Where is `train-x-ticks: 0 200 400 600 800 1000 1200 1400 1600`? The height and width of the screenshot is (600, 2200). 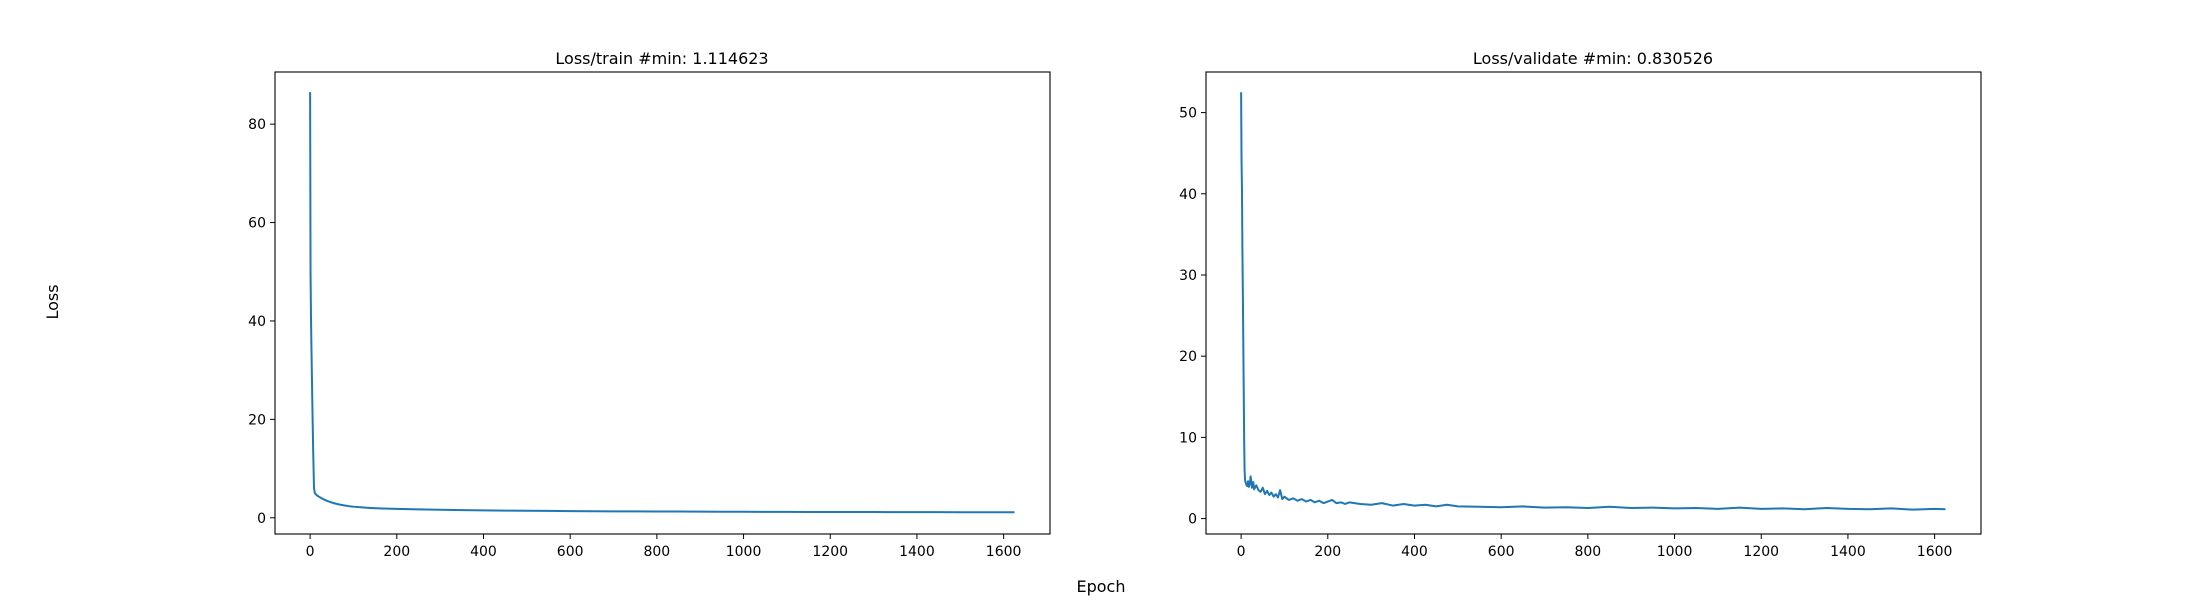
train-x-ticks: 0 200 400 600 800 1000 1200 1400 1600 is located at coordinates (664, 547).